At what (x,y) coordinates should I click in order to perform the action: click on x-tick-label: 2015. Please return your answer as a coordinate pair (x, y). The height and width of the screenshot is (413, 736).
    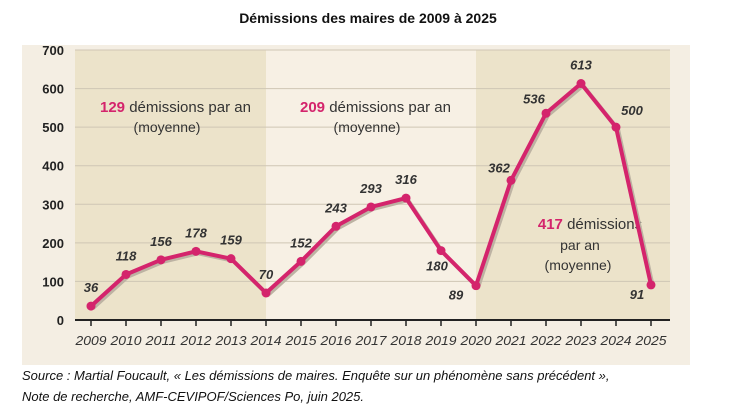
    Looking at the image, I should click on (300, 340).